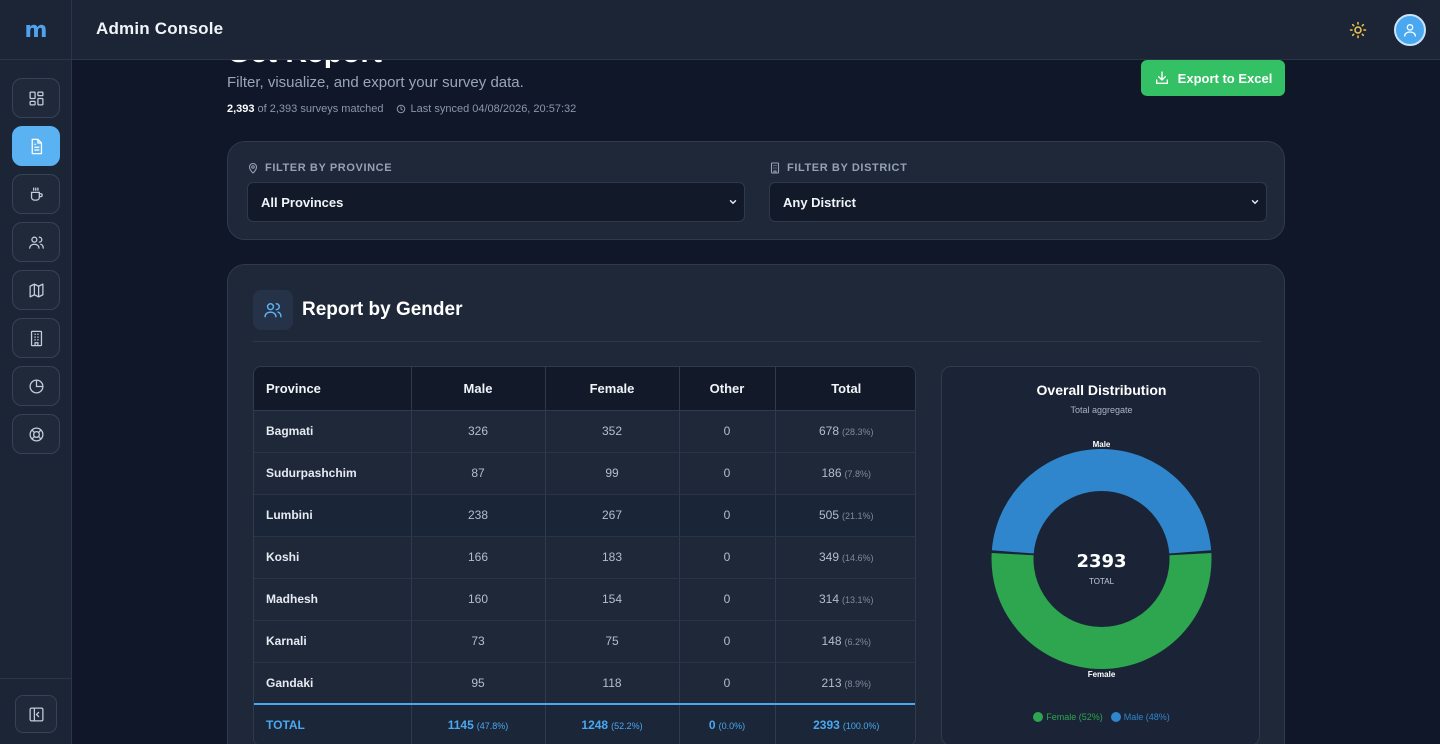 This screenshot has width=1440, height=744. Describe the element at coordinates (1161, 77) in the screenshot. I see `download-icon` at that location.